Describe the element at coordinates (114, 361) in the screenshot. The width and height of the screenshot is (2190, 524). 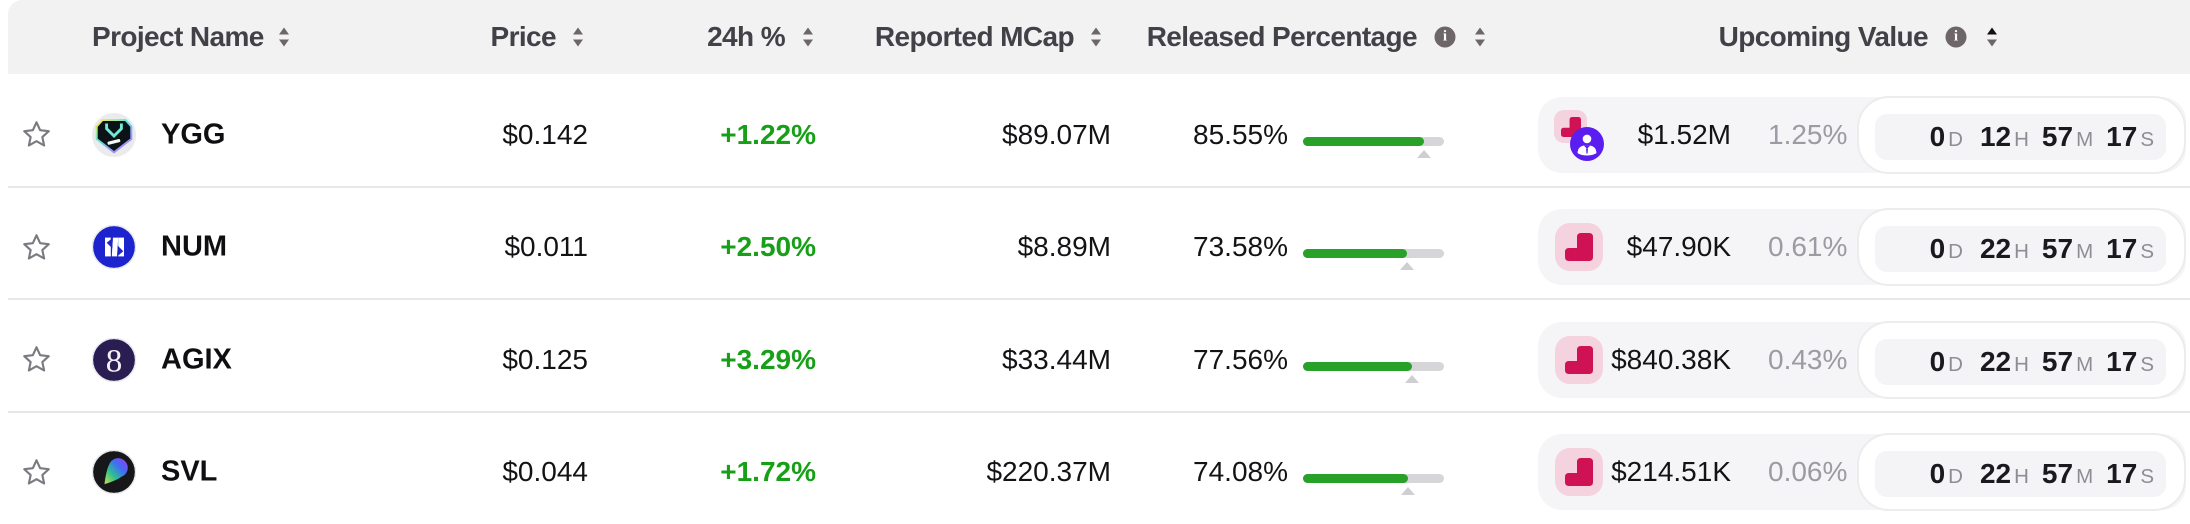
I see `svg-text: 8` at that location.